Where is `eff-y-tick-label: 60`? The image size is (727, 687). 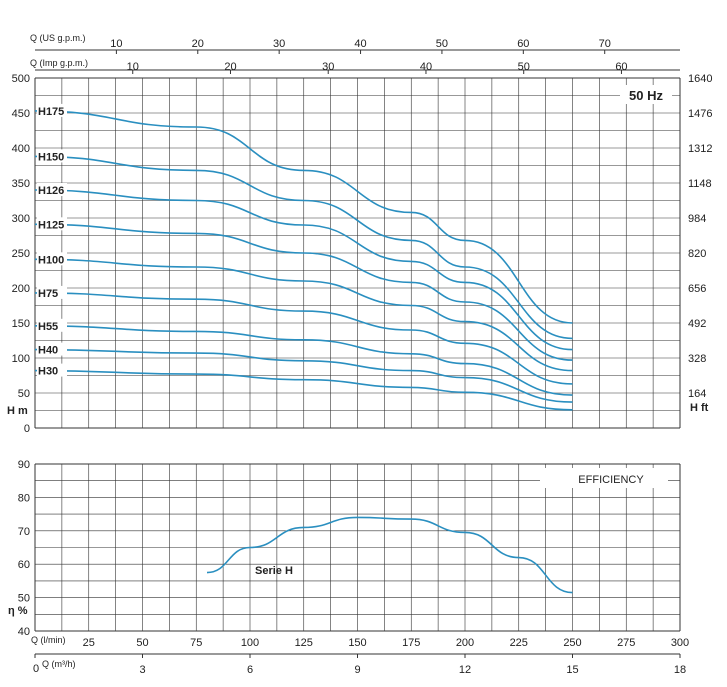
eff-y-tick-label: 60 is located at coordinates (24, 565).